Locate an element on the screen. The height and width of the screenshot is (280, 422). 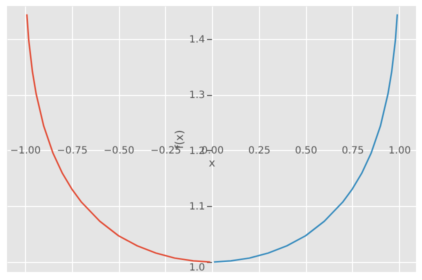
x-axis-title: x is located at coordinates (212, 163).